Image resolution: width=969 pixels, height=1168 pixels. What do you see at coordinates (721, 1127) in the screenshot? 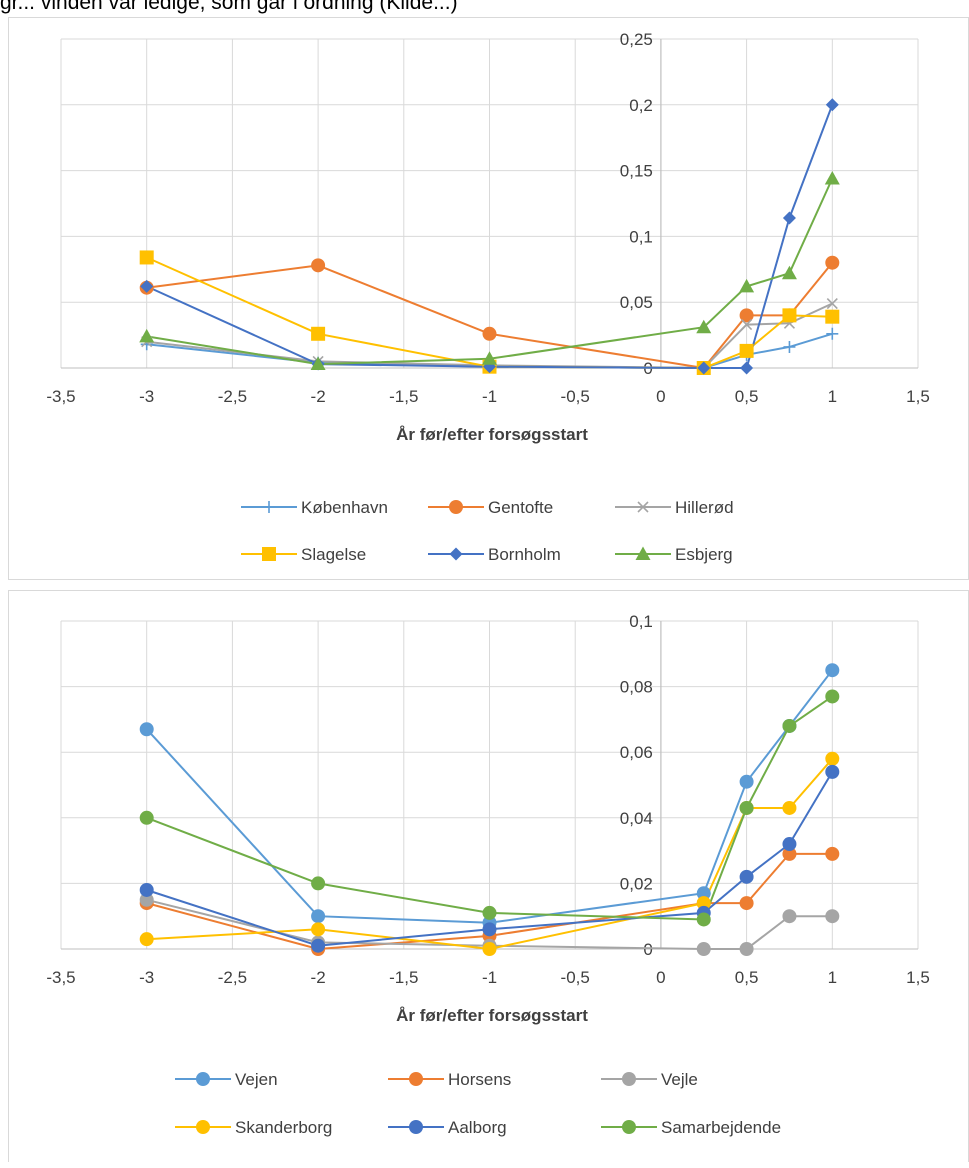
I see `legend-label: Samarbejdende` at bounding box center [721, 1127].